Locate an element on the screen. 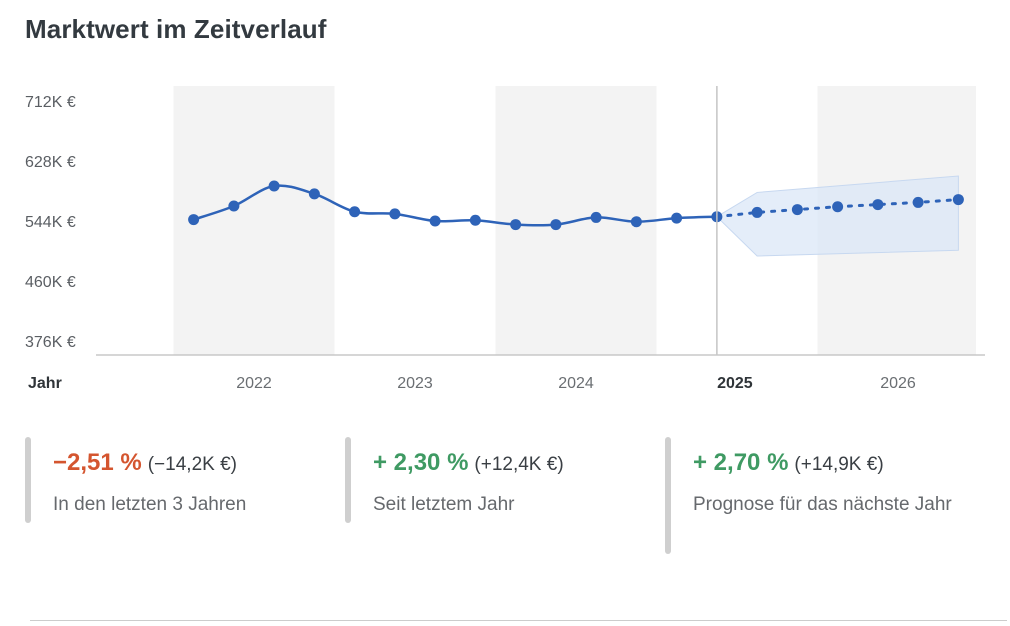  forecast-band is located at coordinates (837, 216).